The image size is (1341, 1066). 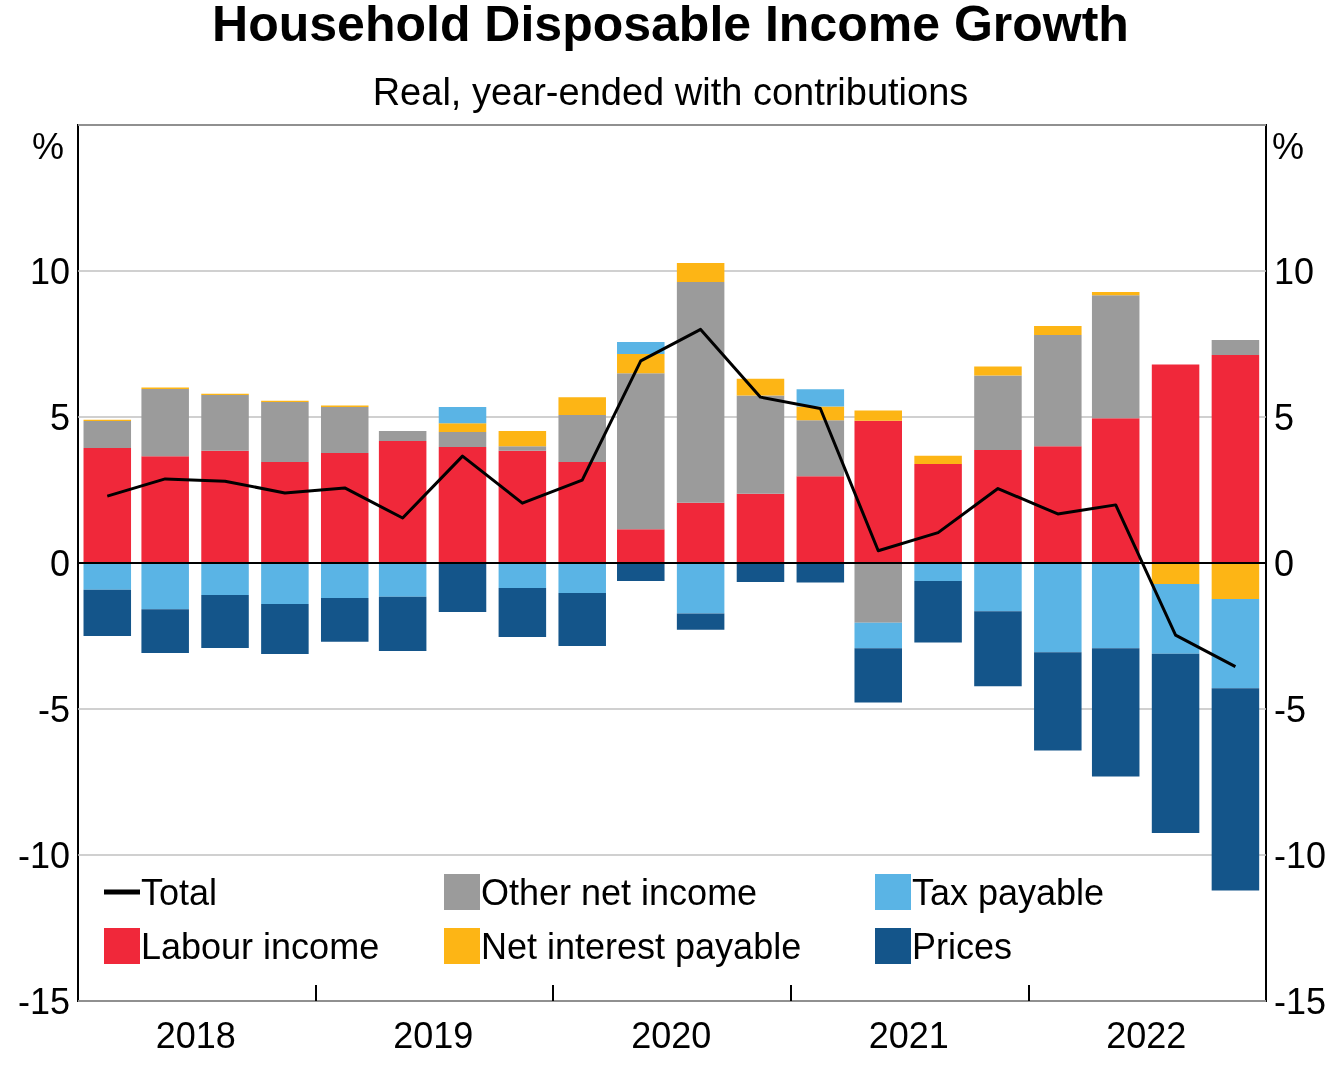 I want to click on y-tick-label: 5, so click(x=59, y=417).